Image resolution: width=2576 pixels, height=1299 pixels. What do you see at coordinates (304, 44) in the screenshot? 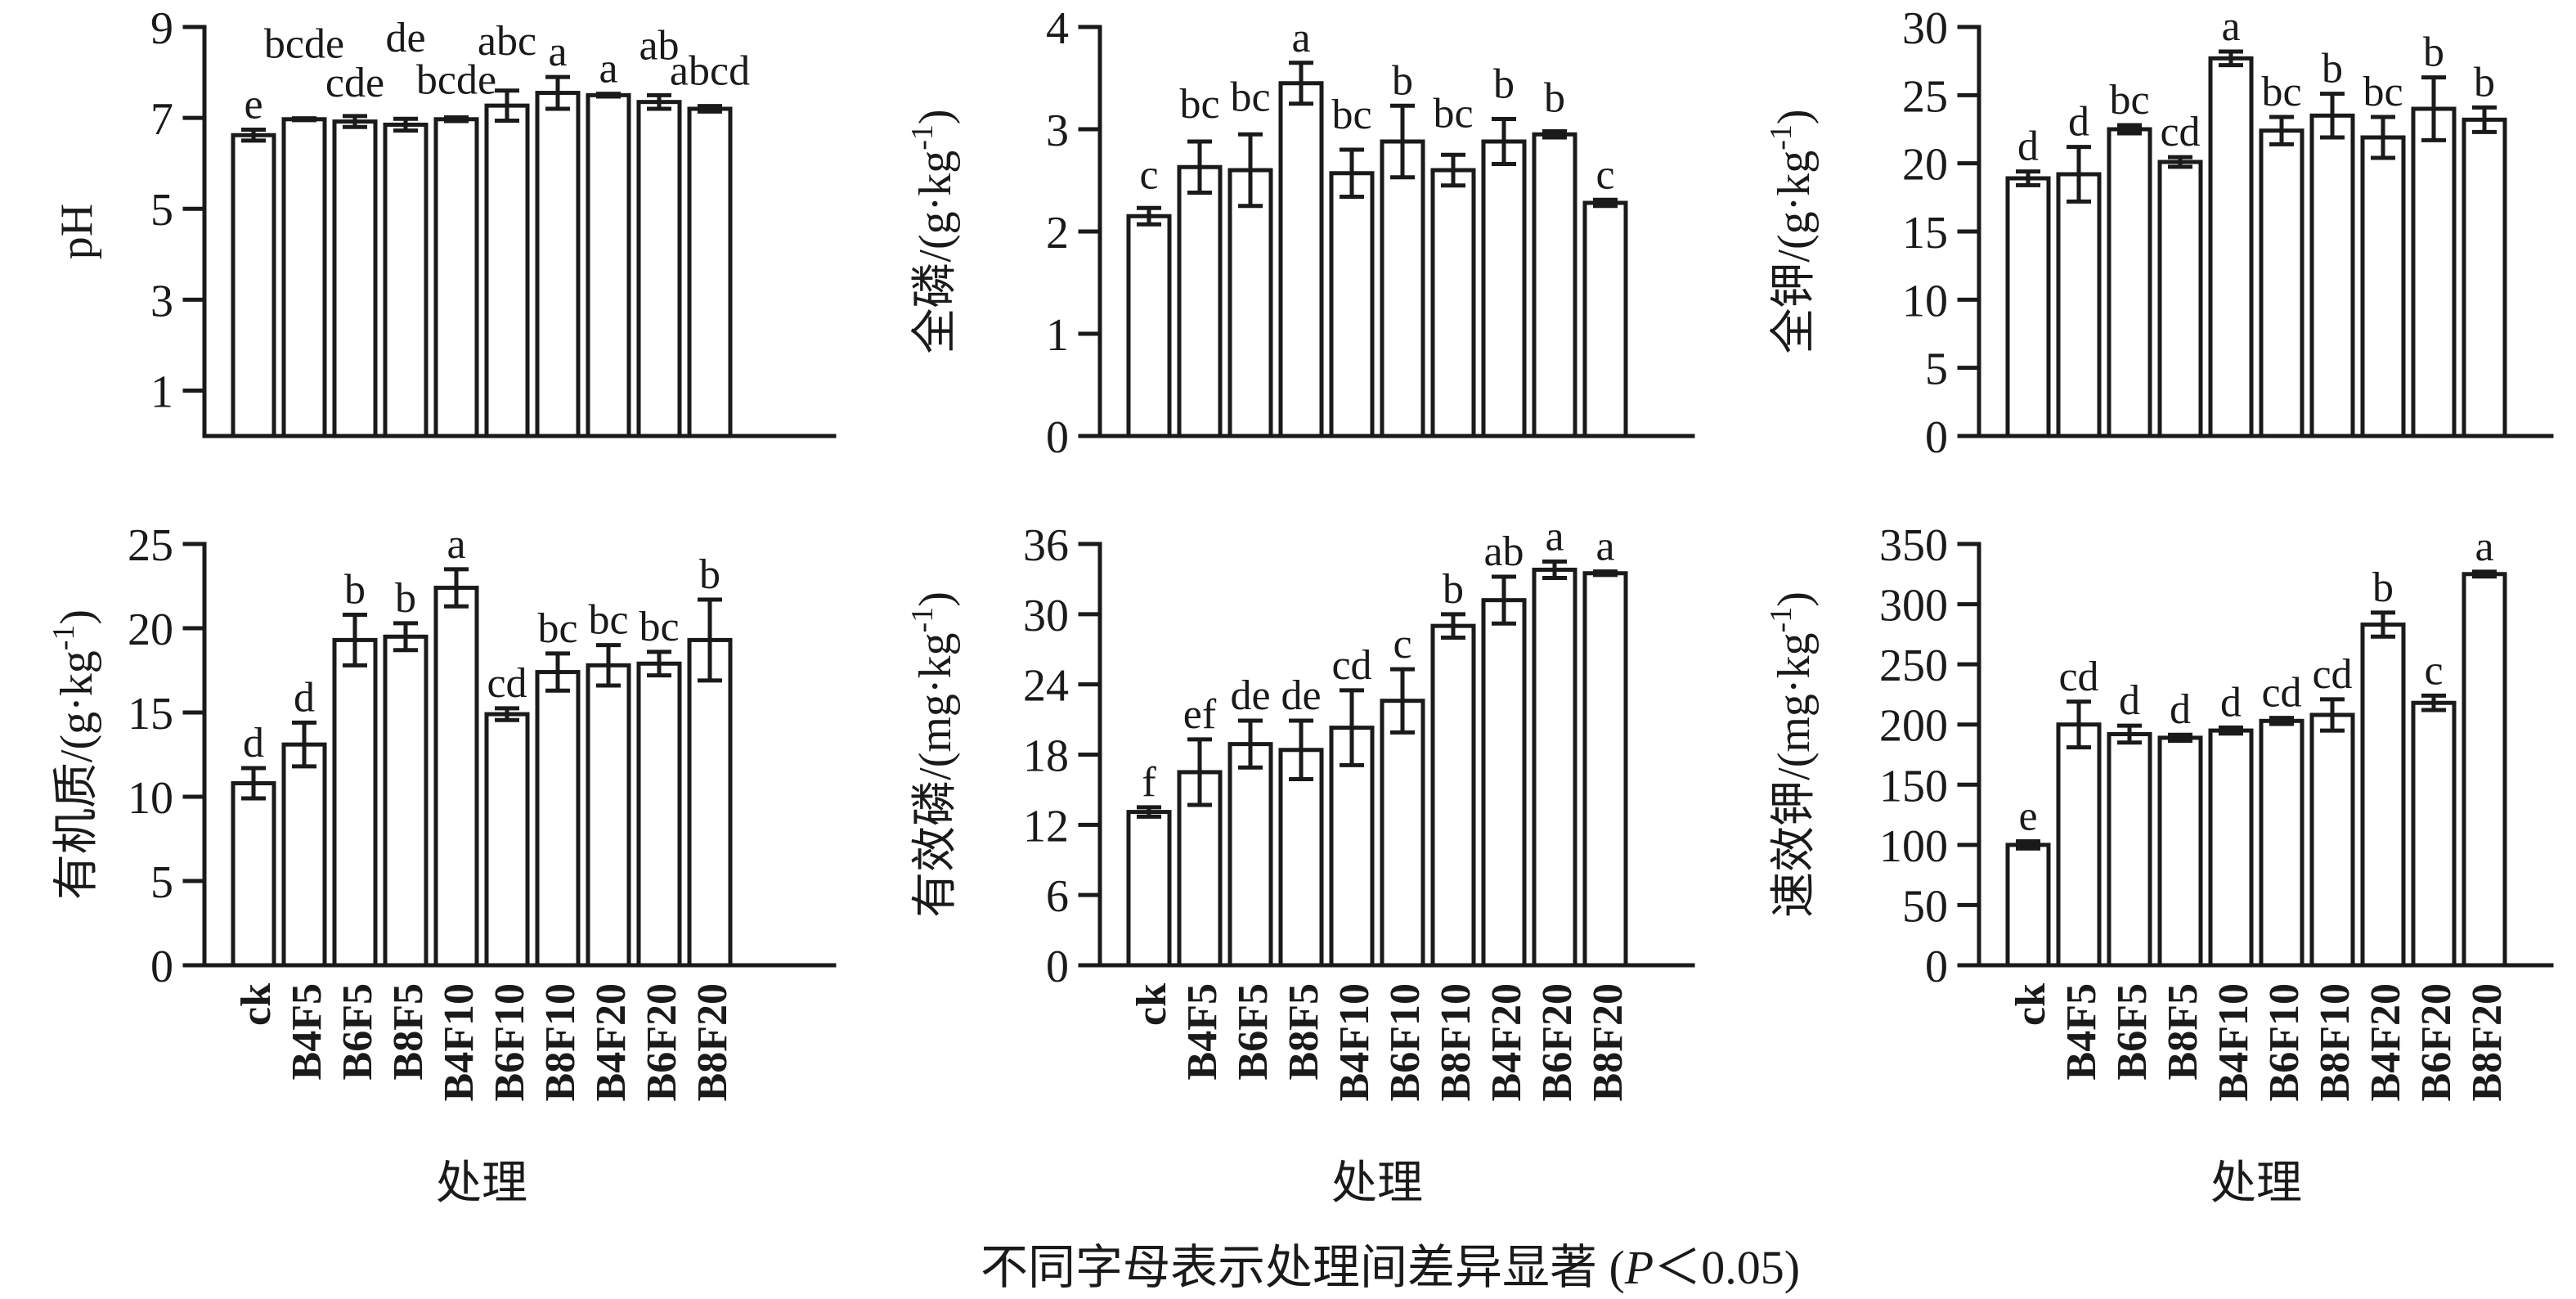
I see `sig-letter: bcde` at bounding box center [304, 44].